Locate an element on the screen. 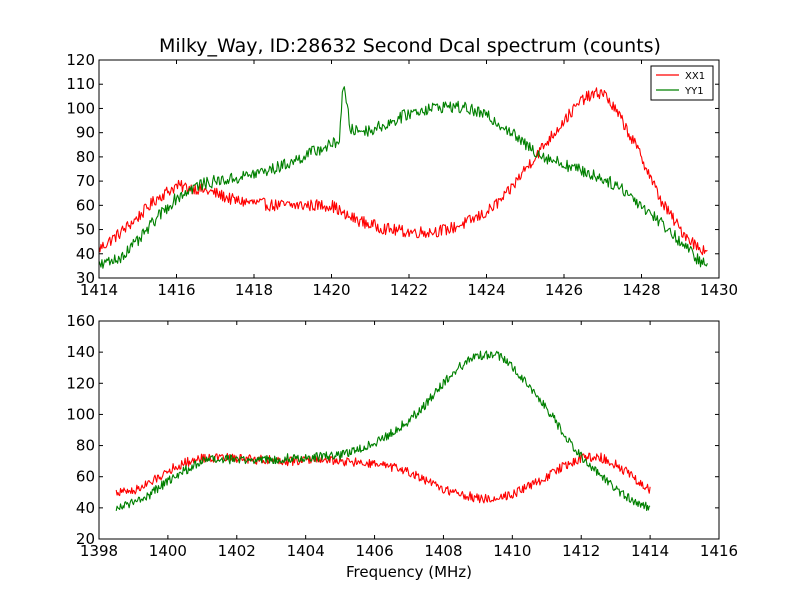 Image resolution: width=800 pixels, height=600 pixels. x-tick-label: 1406 is located at coordinates (374, 551).